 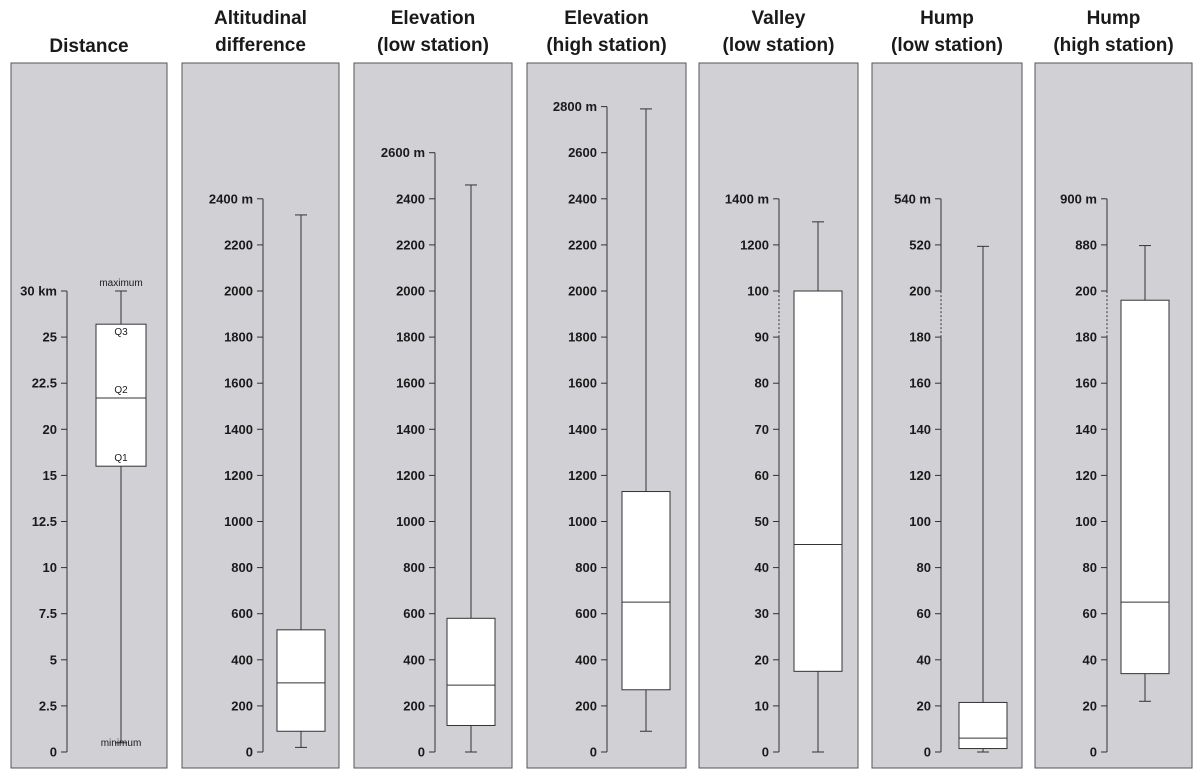 What do you see at coordinates (762, 521) in the screenshot?
I see `y-tick-label: 50` at bounding box center [762, 521].